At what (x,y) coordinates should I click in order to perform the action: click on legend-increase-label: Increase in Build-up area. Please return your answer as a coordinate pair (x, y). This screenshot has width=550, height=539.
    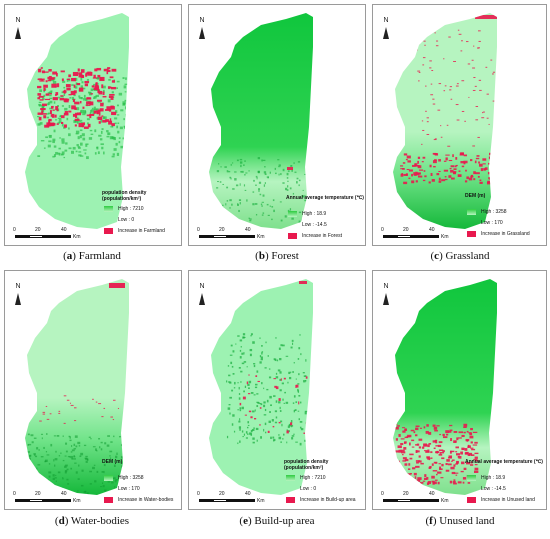
    Looking at the image, I should click on (328, 500).